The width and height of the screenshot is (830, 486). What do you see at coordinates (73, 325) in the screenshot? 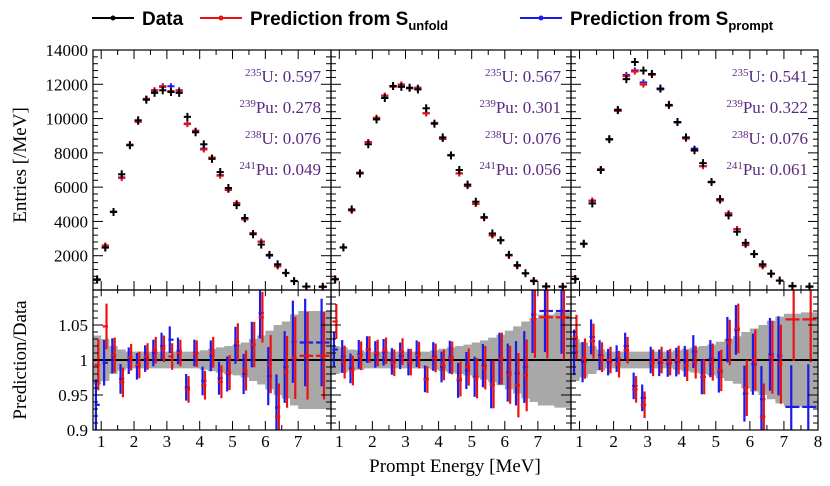
I see `y-tick-label-bottom: 1.05` at bounding box center [73, 325].